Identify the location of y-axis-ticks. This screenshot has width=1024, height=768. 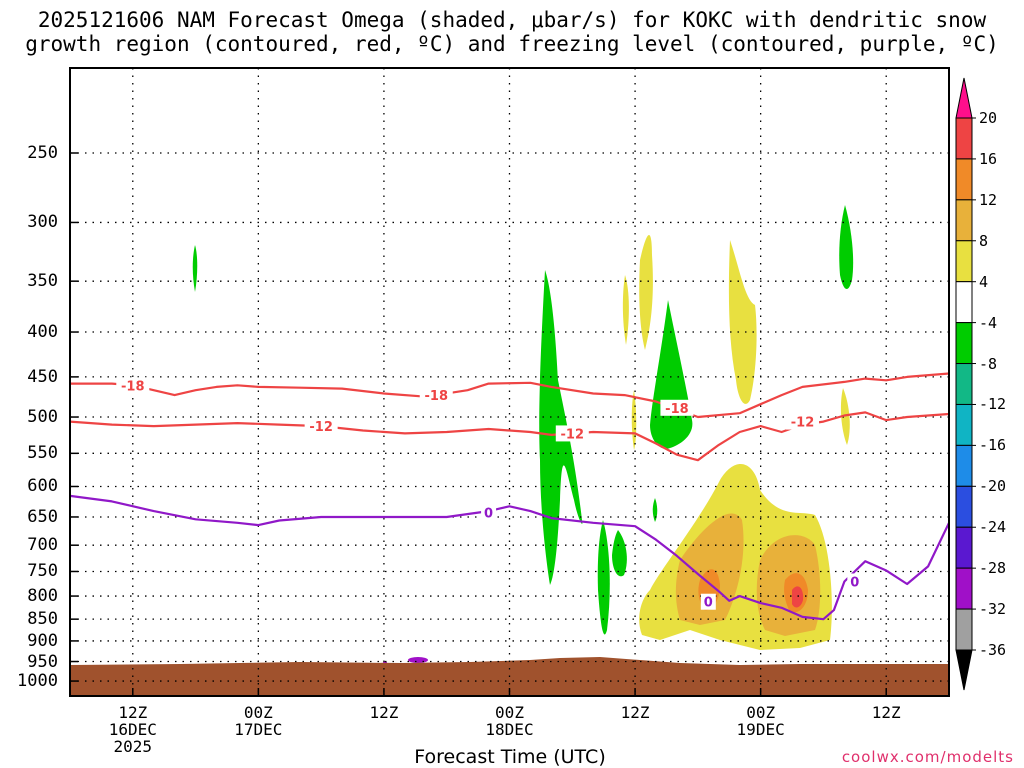
(74, 417).